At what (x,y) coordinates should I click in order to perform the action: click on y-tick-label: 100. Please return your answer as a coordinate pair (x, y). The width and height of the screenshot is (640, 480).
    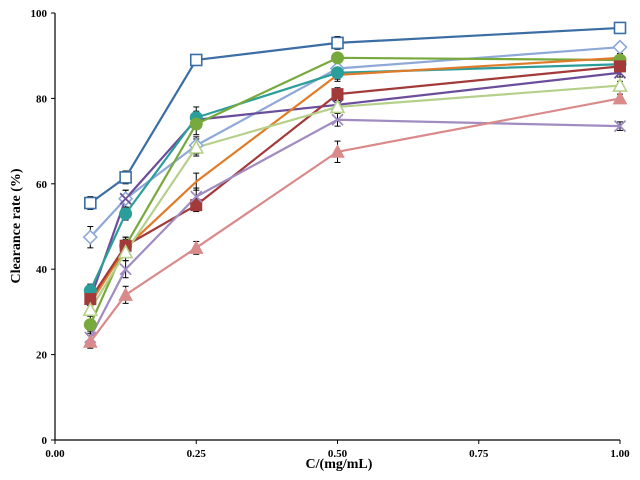
    Looking at the image, I should click on (39, 14).